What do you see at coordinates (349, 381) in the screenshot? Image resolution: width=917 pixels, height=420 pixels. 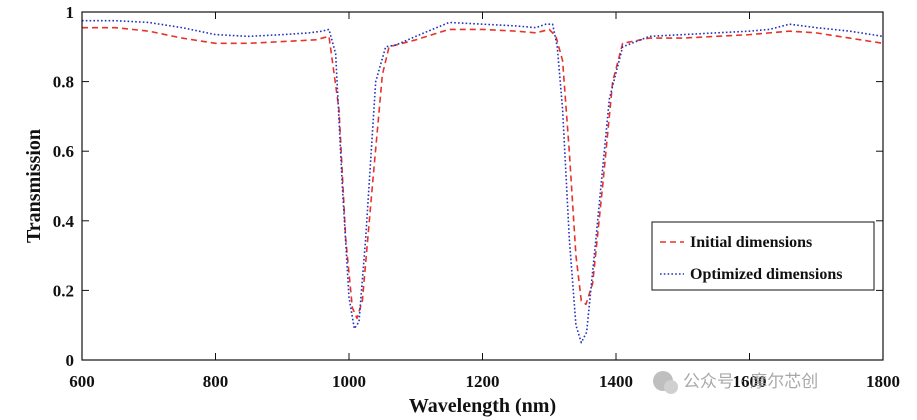 I see `x-tick-label: 1000` at bounding box center [349, 381].